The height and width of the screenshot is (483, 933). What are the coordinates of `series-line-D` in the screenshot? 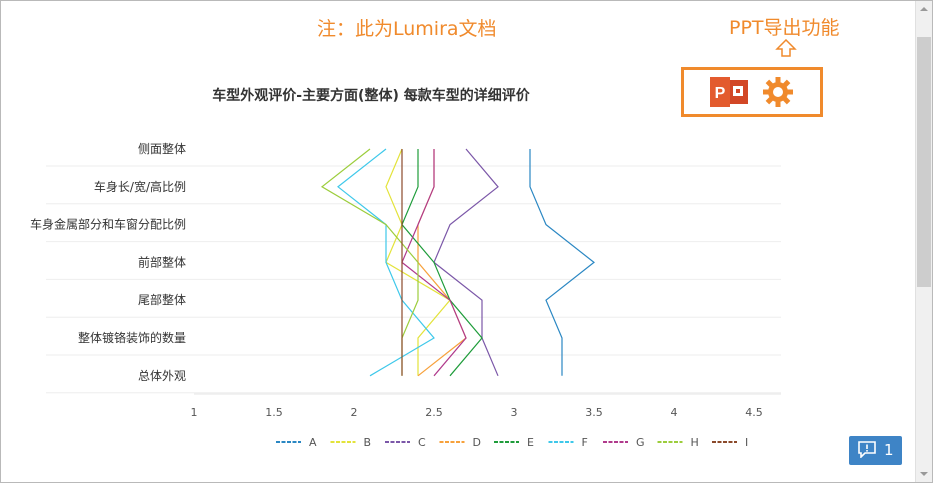 It's located at (442, 263).